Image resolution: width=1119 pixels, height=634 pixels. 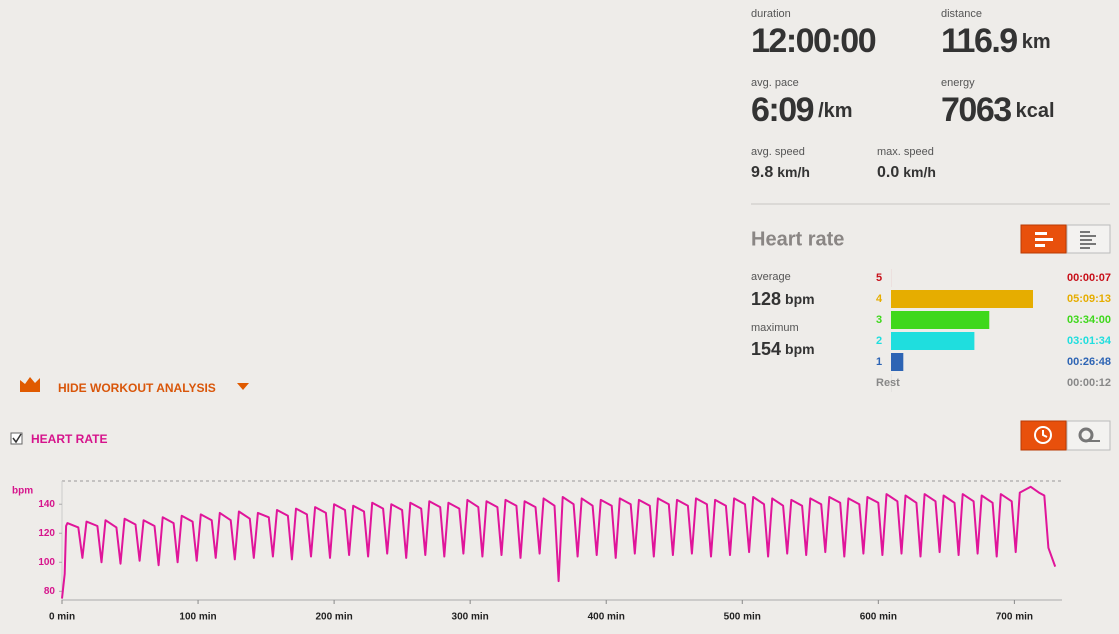 What do you see at coordinates (775, 328) in the screenshot?
I see `hr-label: maximum` at bounding box center [775, 328].